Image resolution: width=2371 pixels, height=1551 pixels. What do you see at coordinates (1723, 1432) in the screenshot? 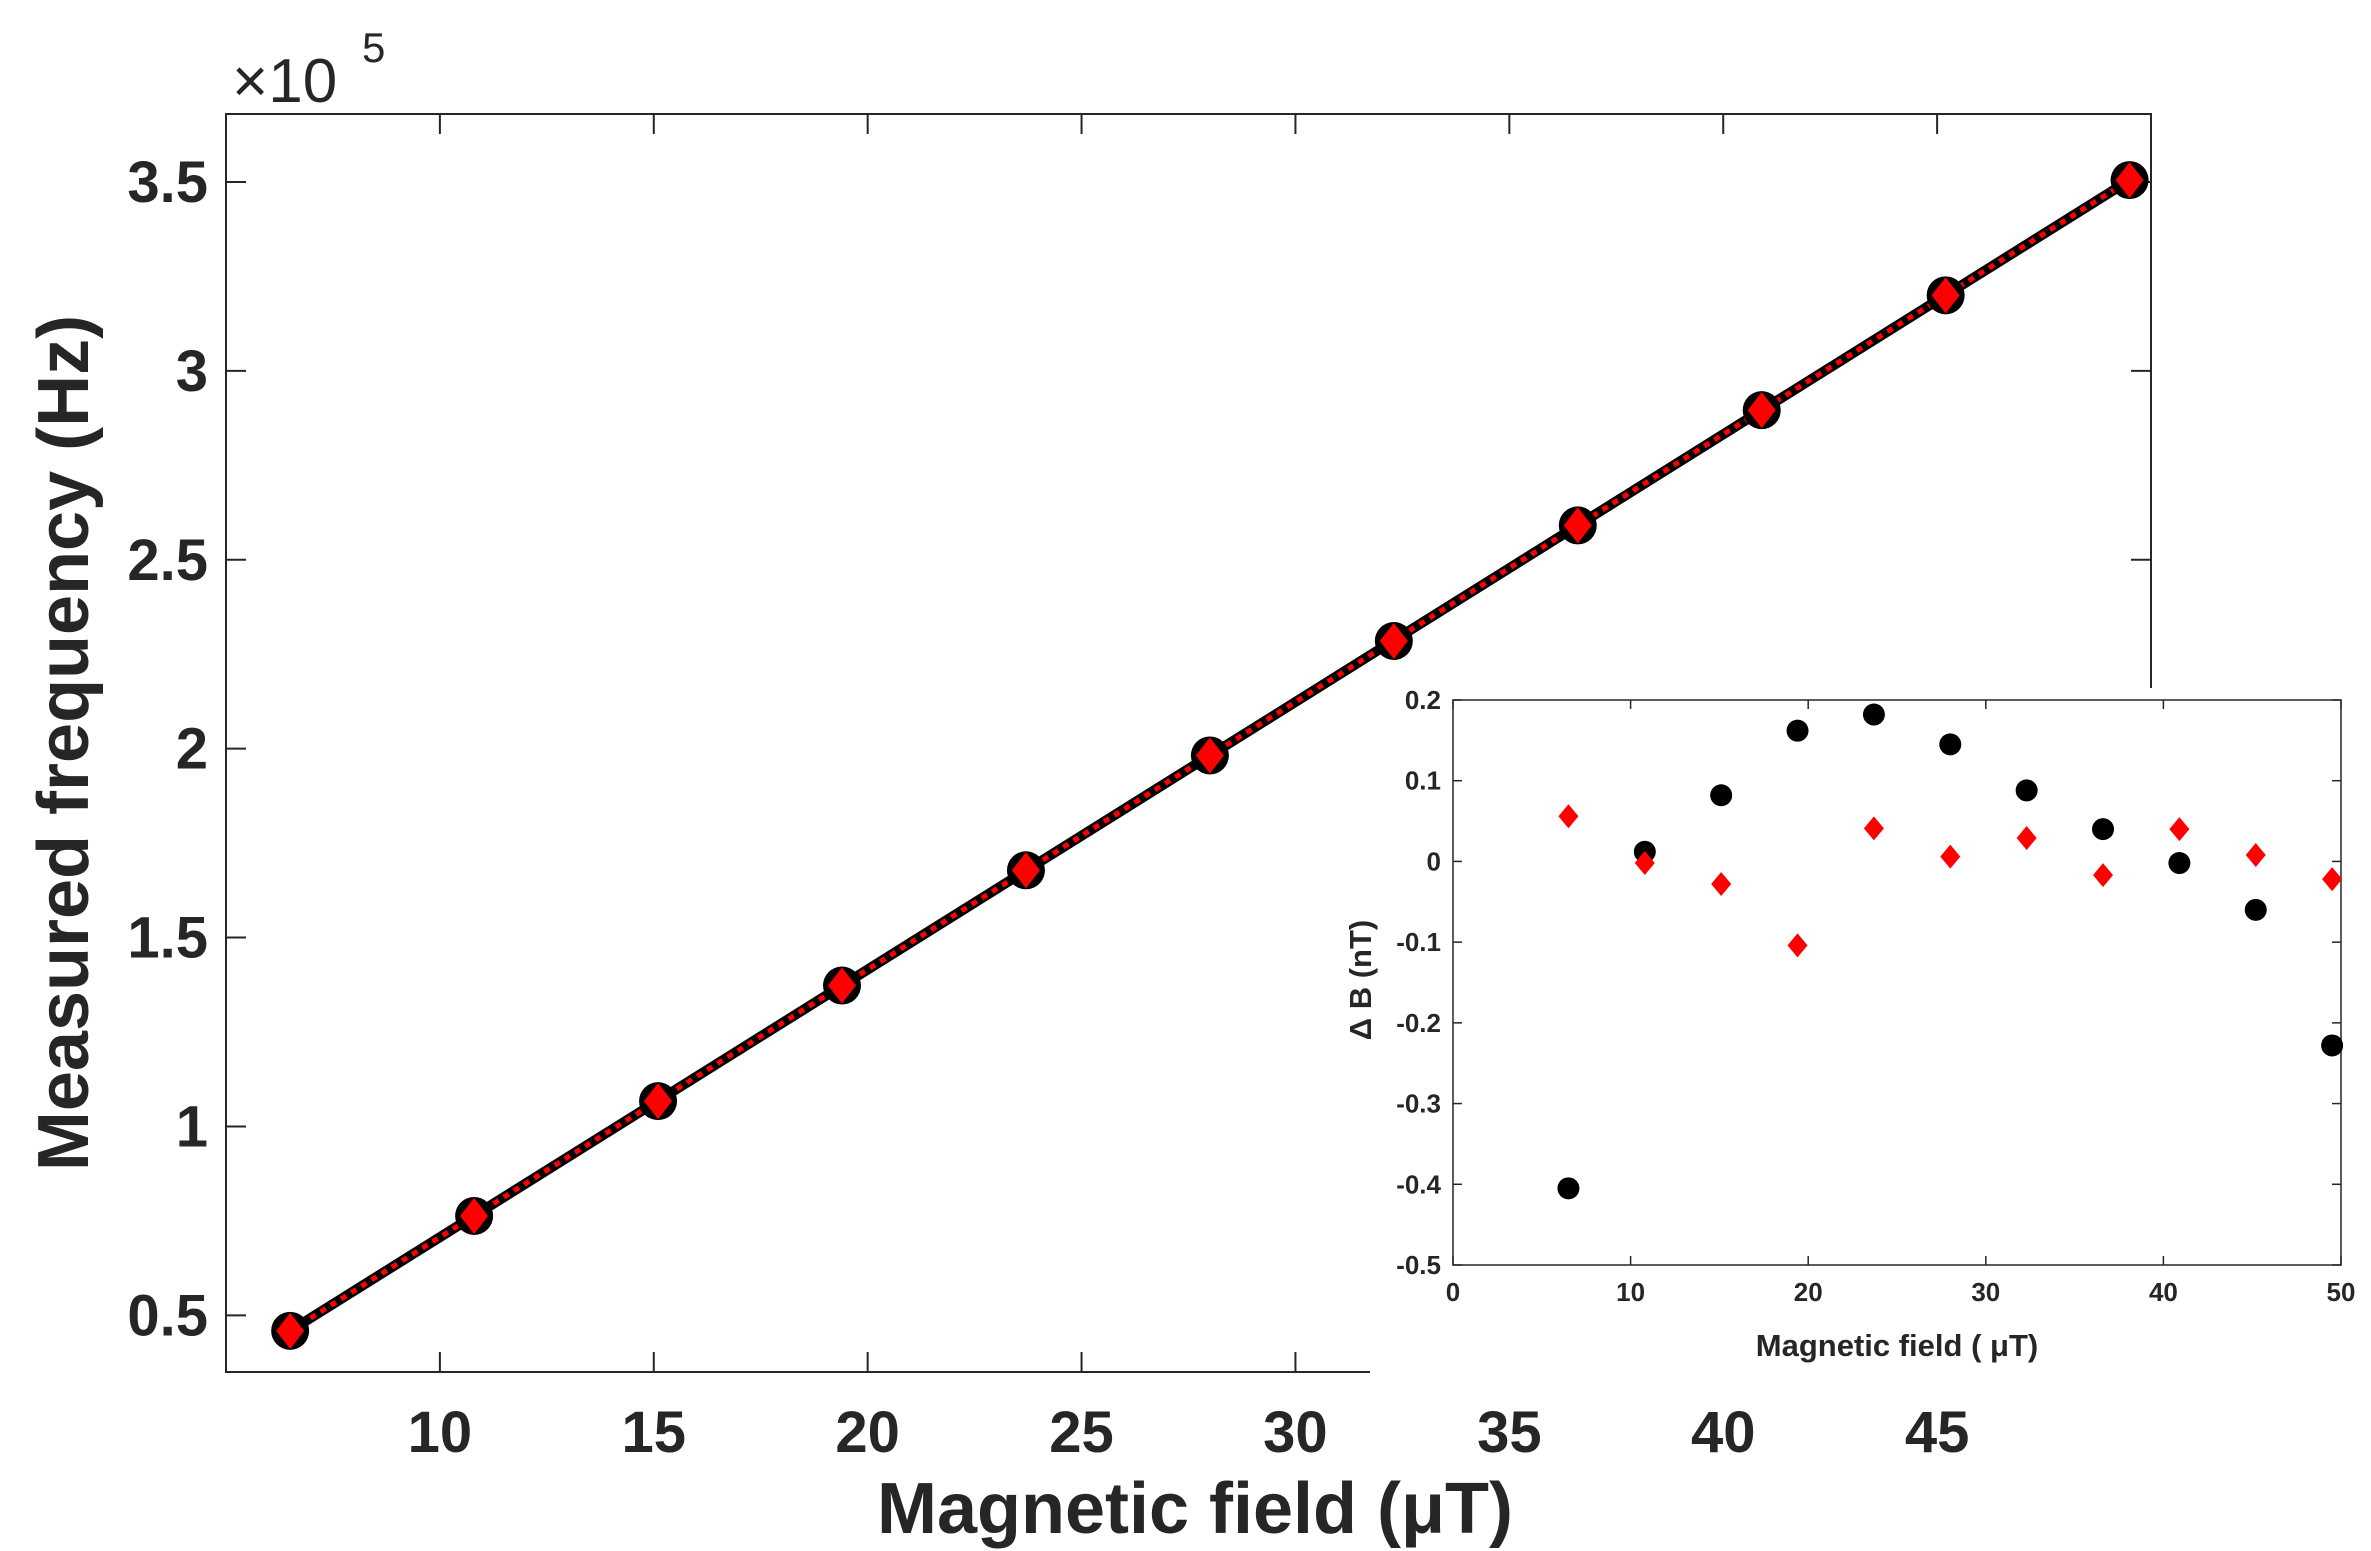
I see `main-x-tick-label: 40` at bounding box center [1723, 1432].